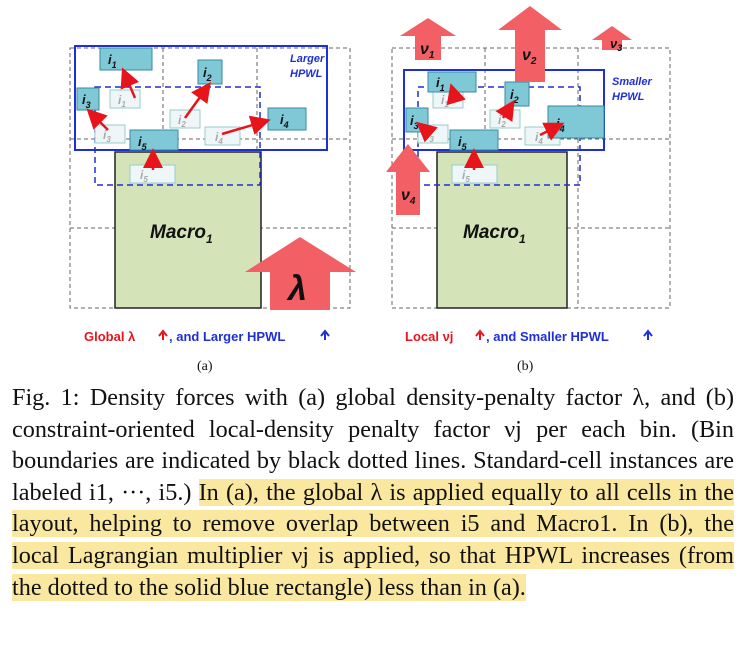  I want to click on macro-label-b: Macro1, so click(494, 234).